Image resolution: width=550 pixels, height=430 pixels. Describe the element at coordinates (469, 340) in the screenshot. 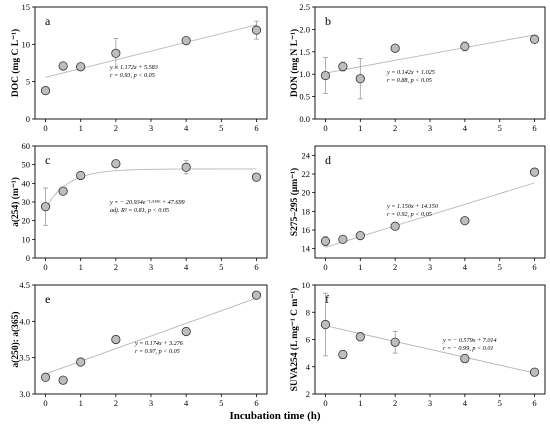

I see `fit-annotation: y = − 0.579x + 7.014` at that location.